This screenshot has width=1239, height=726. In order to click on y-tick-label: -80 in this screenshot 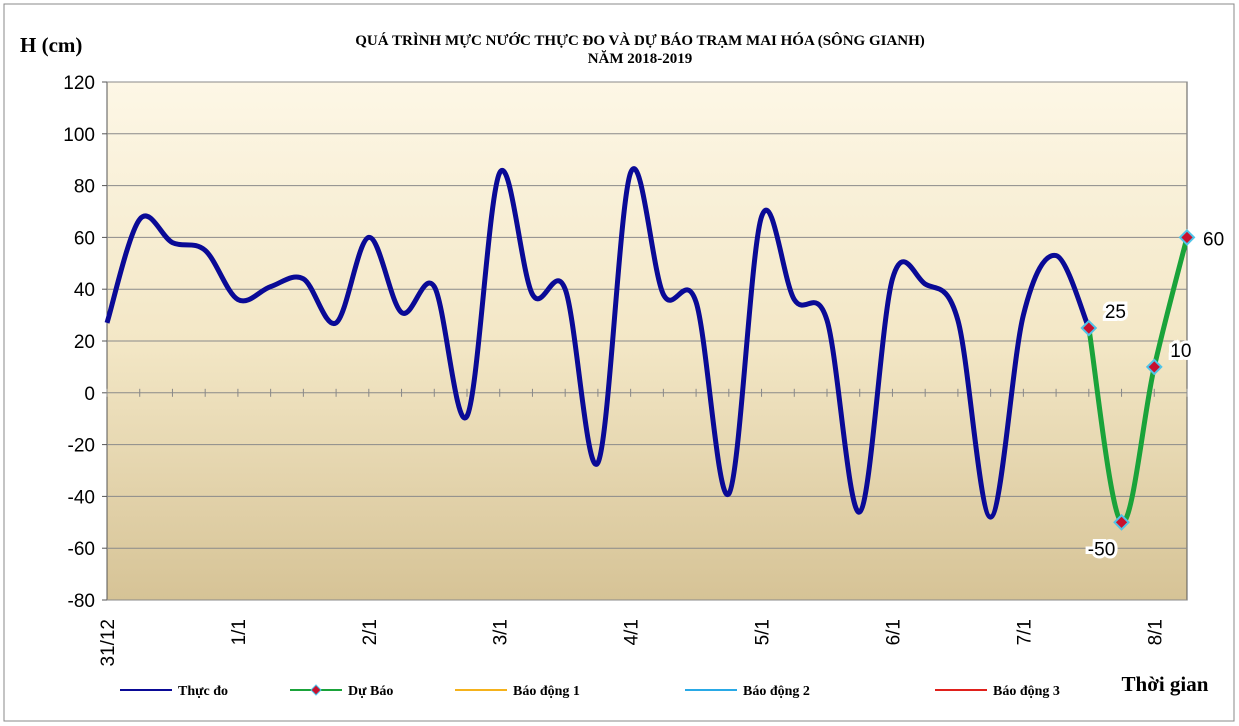, I will do `click(81, 601)`.